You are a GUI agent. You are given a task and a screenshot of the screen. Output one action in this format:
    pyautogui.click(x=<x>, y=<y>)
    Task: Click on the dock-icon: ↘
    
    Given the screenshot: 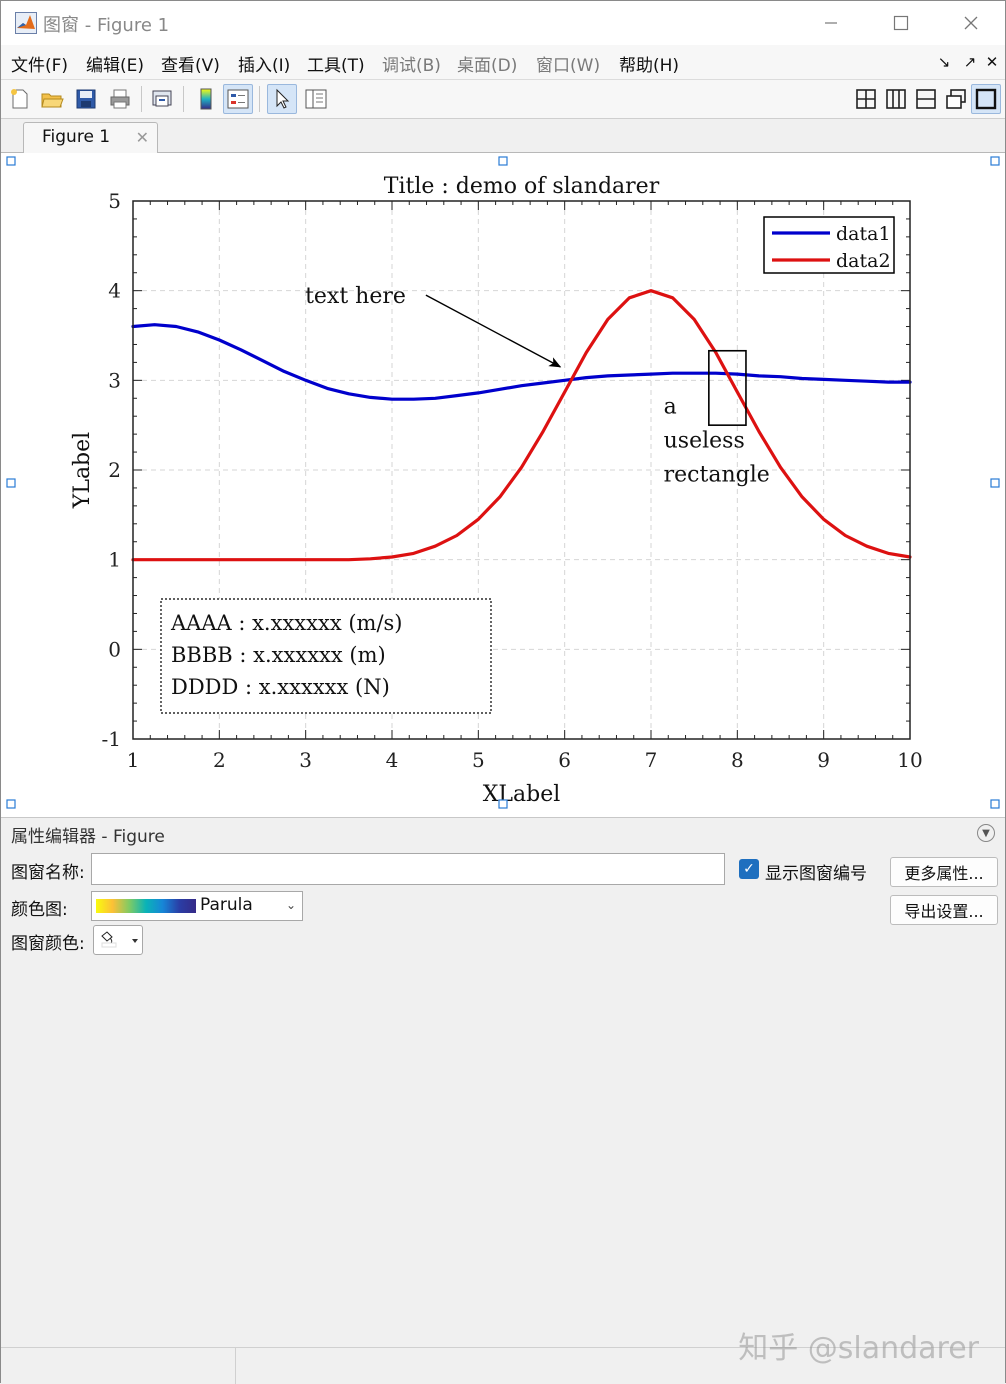 What is the action you would take?
    pyautogui.click(x=944, y=62)
    